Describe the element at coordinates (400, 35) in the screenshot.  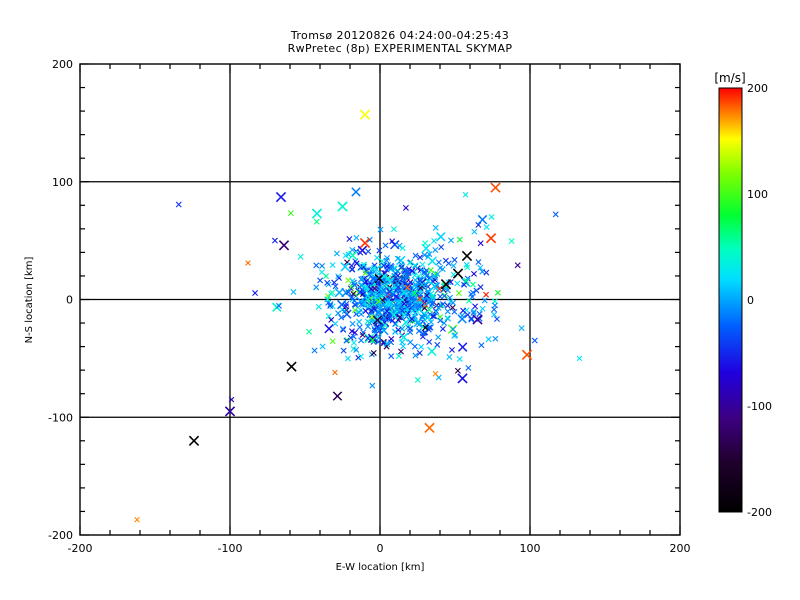
I see `figure-title-line1: Tromsø 20120826 04:24:00-04:25:43` at that location.